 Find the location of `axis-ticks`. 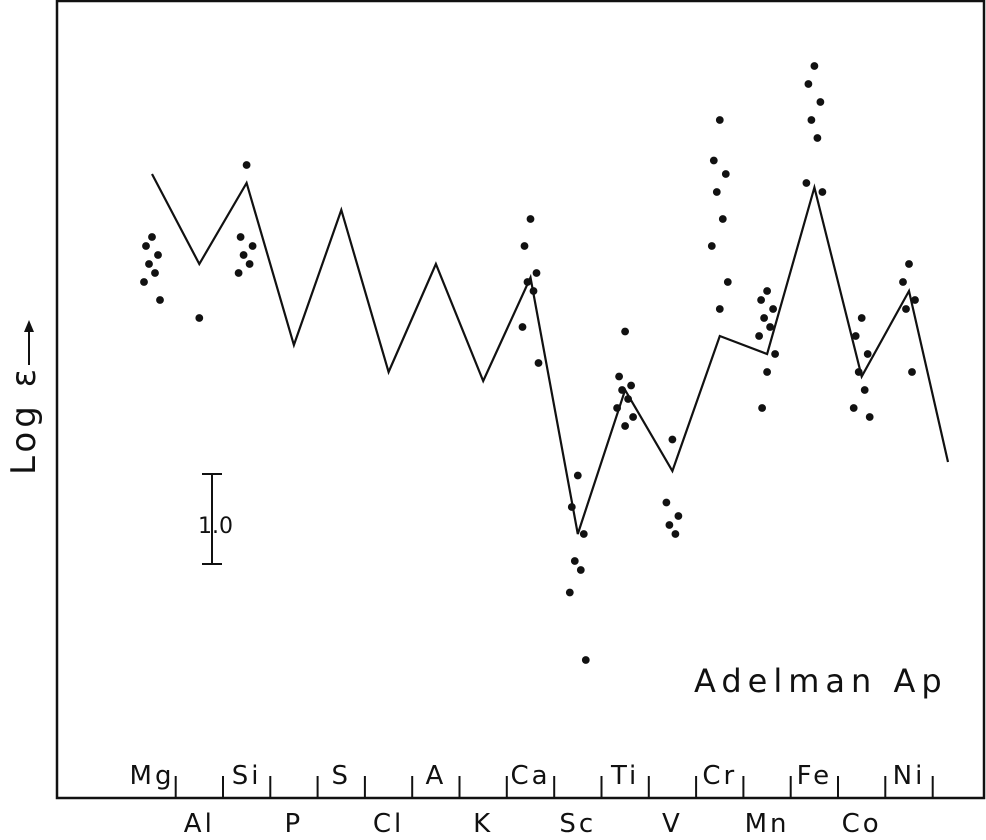

axis-ticks is located at coordinates (554, 787).